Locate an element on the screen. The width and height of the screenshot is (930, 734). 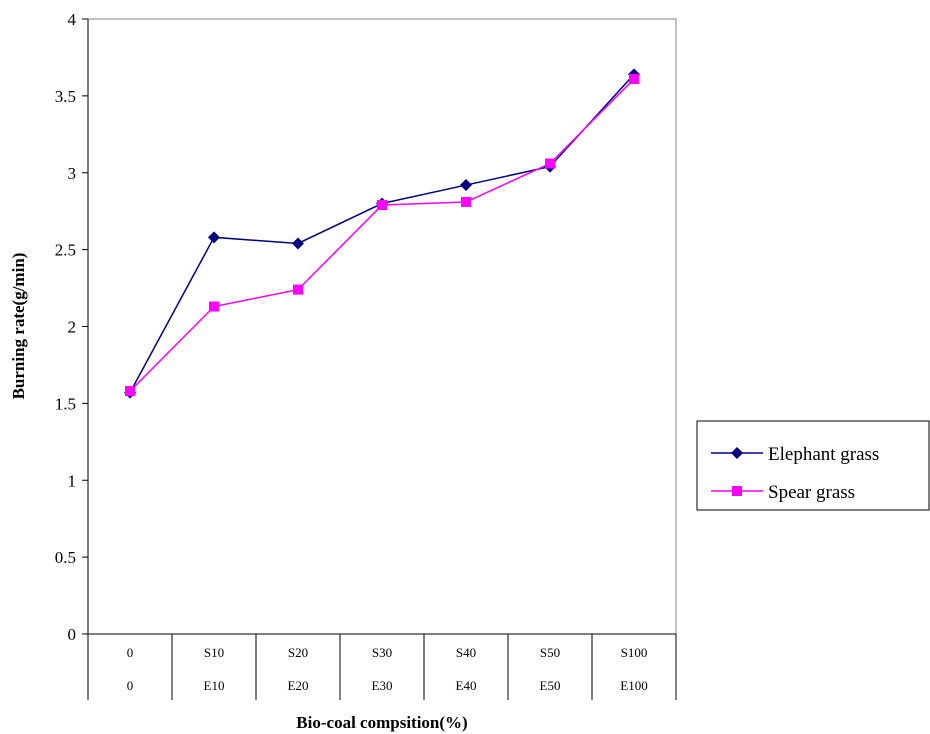
y-axis-ticks: 0 0.5 1 1.5 2 2.5 3 3.5 4 is located at coordinates (71, 327).